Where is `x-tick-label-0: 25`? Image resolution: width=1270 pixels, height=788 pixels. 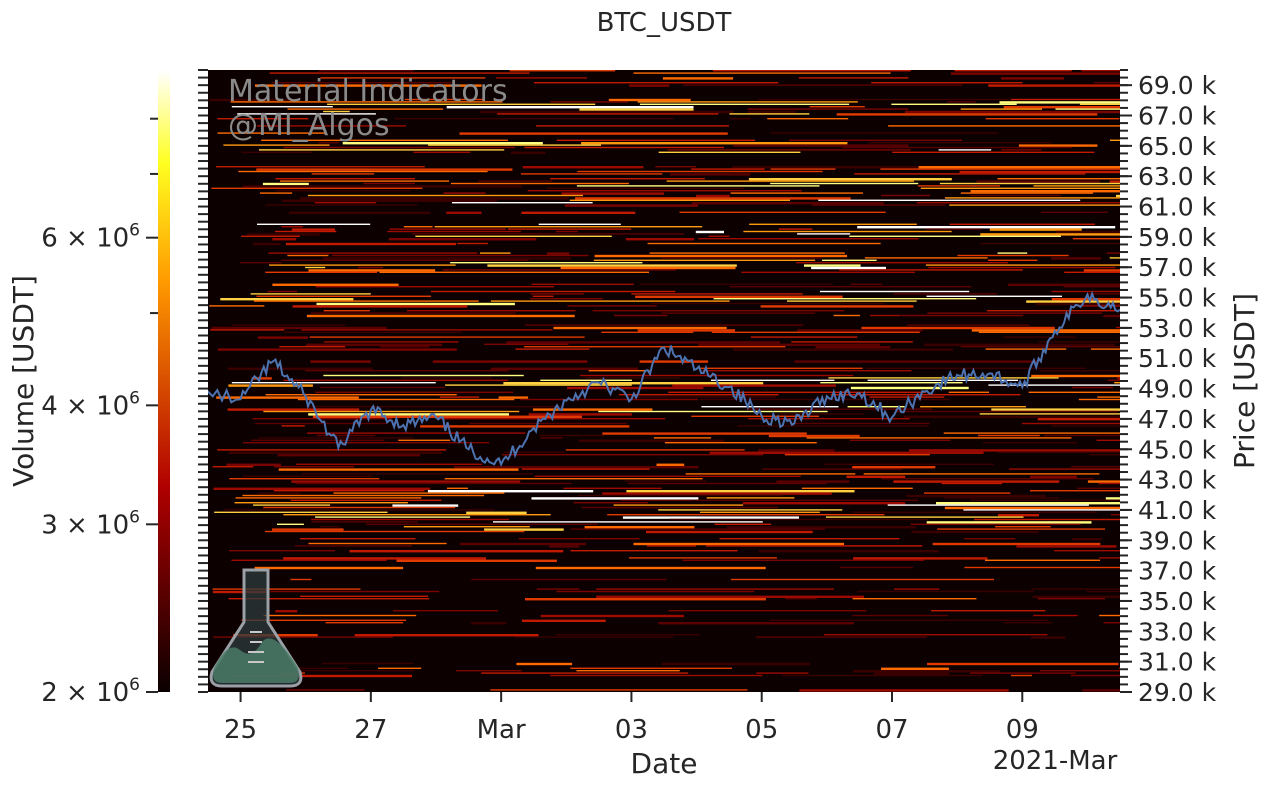
x-tick-label-0: 25 is located at coordinates (240, 730).